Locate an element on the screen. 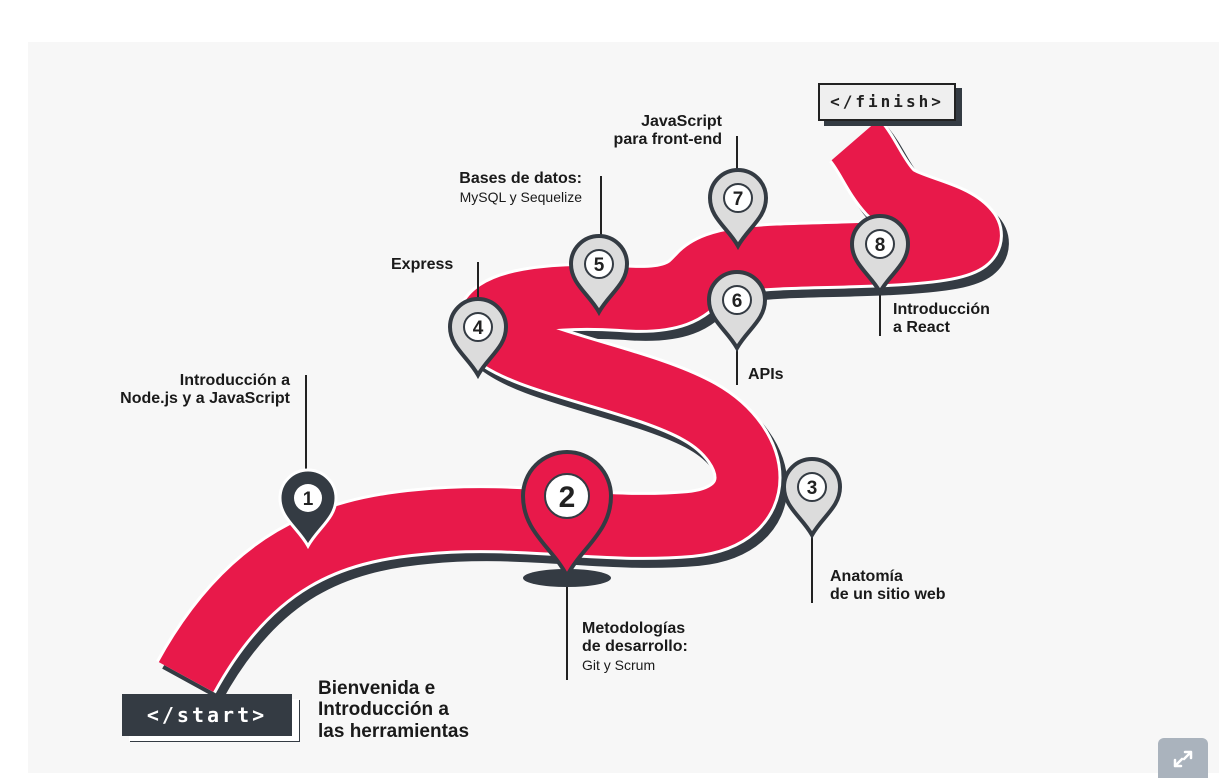 This screenshot has width=1219, height=778. step-7-label: JavaScript para front-end is located at coordinates (641, 131).